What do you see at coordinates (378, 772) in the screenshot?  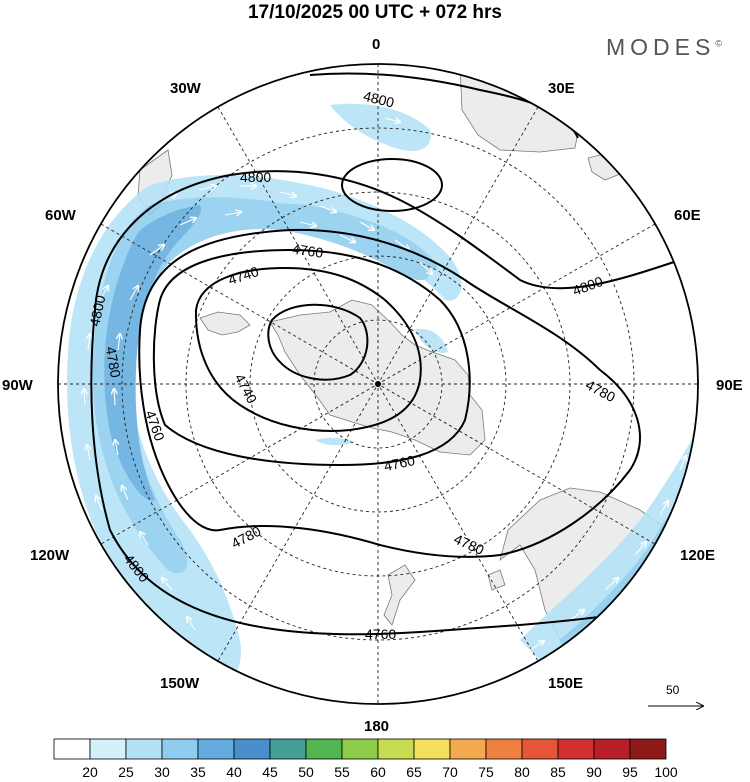 I see `colorbar-label: 60` at bounding box center [378, 772].